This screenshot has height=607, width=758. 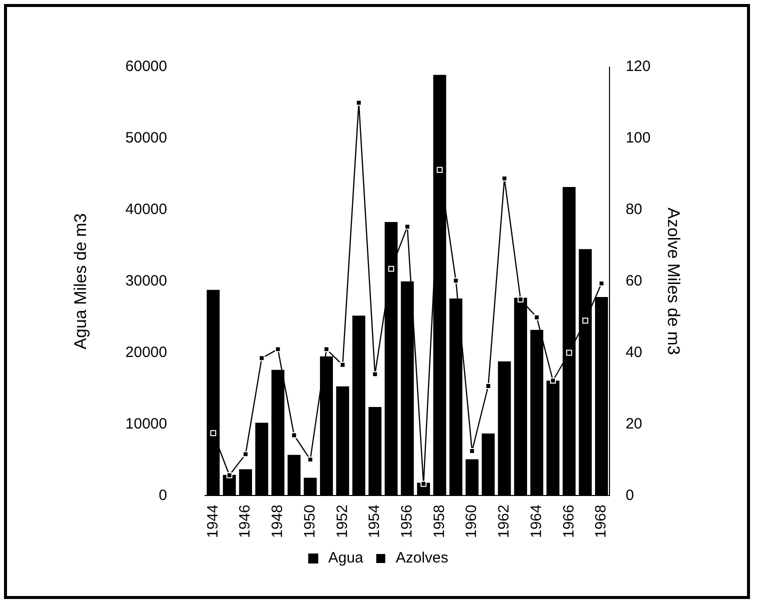 What do you see at coordinates (630, 495) in the screenshot?
I see `y2-tick-label: 0` at bounding box center [630, 495].